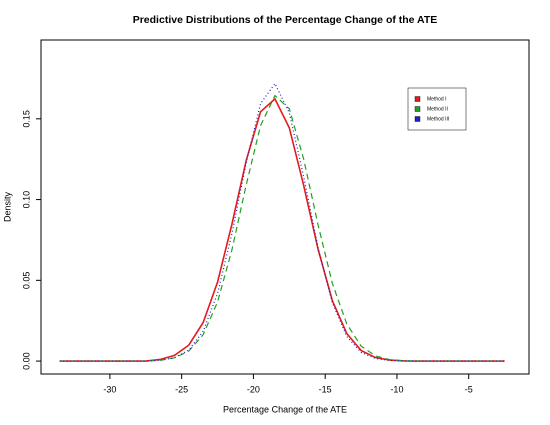 This screenshot has width=550, height=425. Describe the element at coordinates (253, 389) in the screenshot. I see `x-tick-label: -20` at that location.